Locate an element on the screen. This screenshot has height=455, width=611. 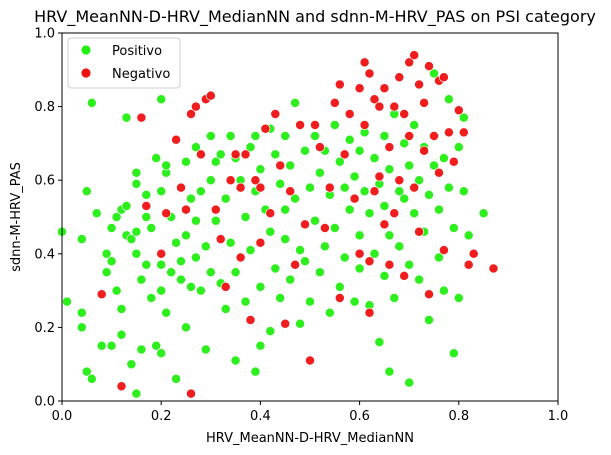
y-tick-label-4: 0.8 is located at coordinates (44, 107).